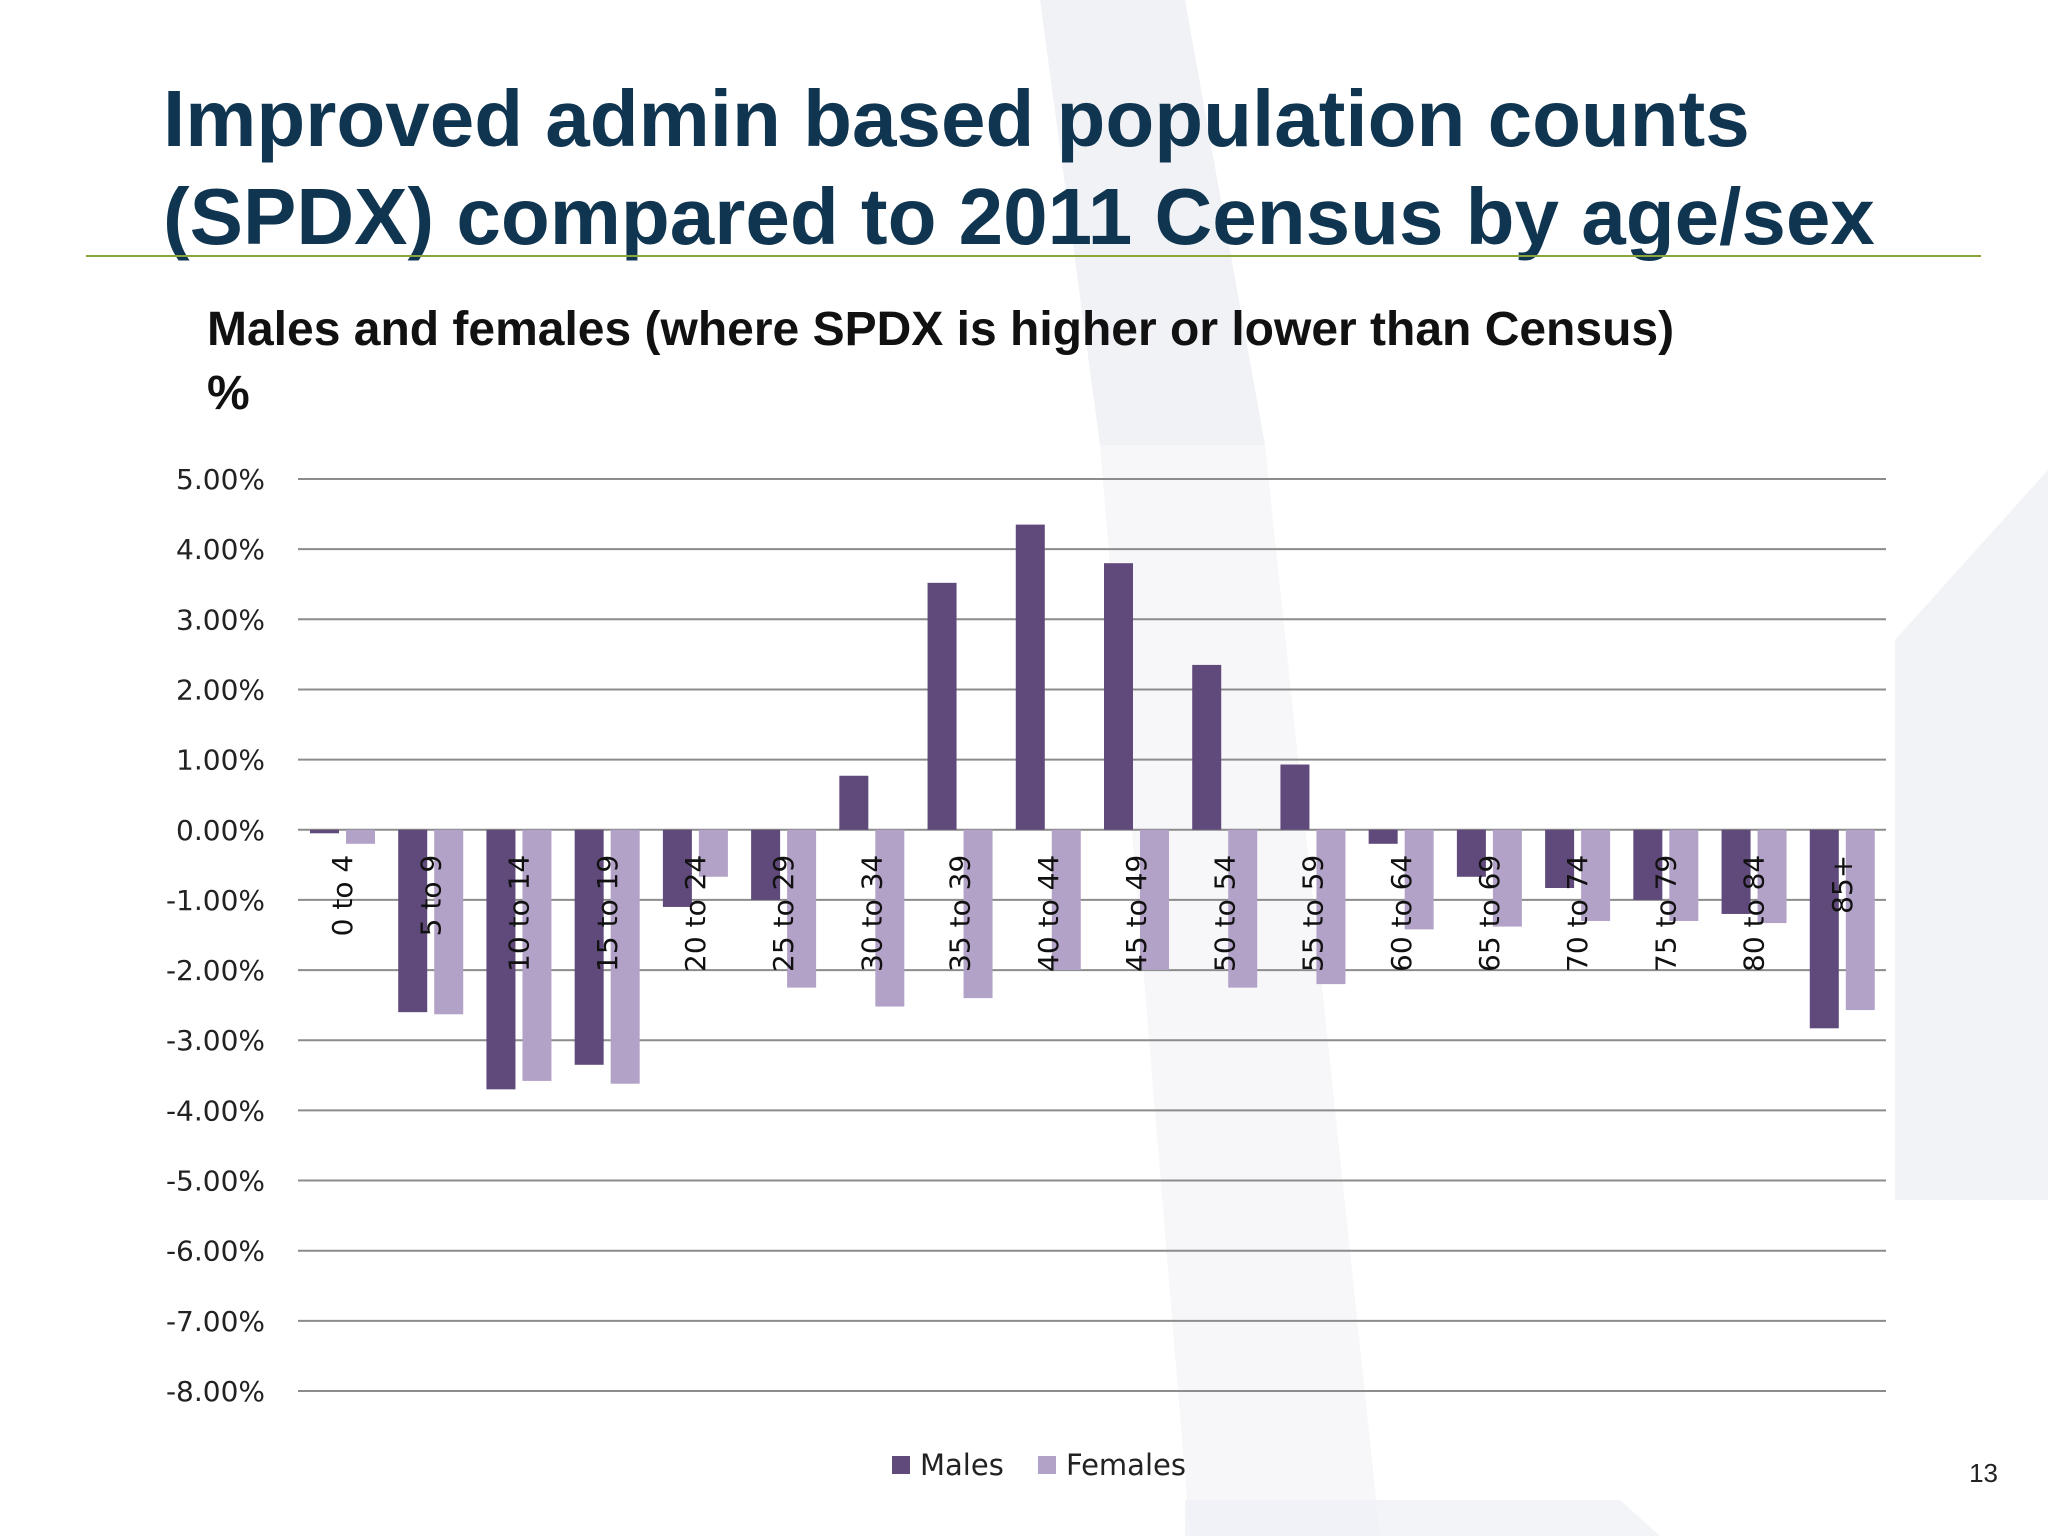  What do you see at coordinates (871, 913) in the screenshot?
I see `x-category-label: 30 to 34` at bounding box center [871, 913].